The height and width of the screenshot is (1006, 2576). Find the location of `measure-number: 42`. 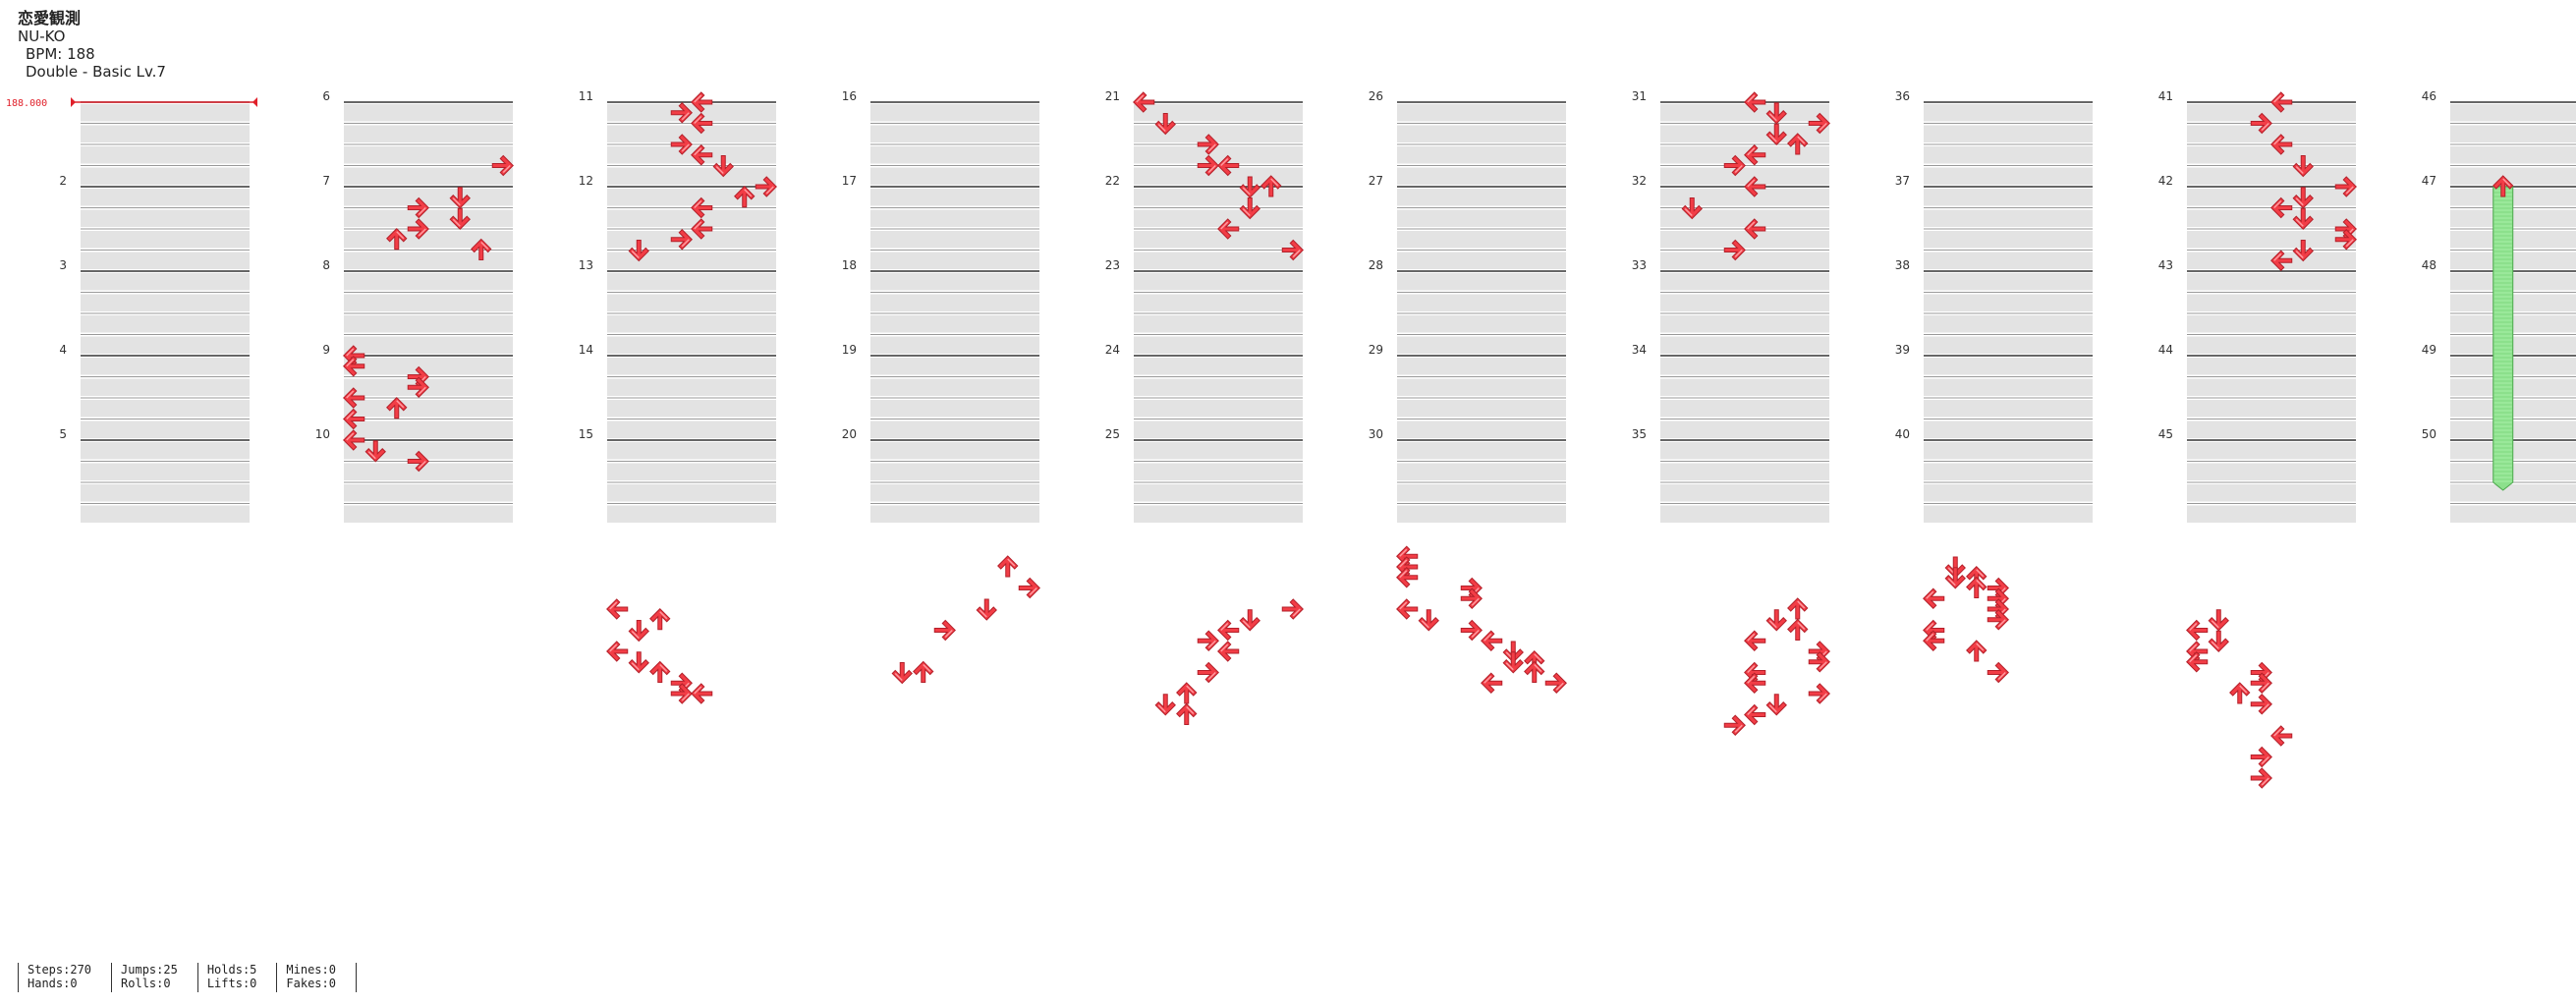

measure-number: 42 is located at coordinates (2165, 181).